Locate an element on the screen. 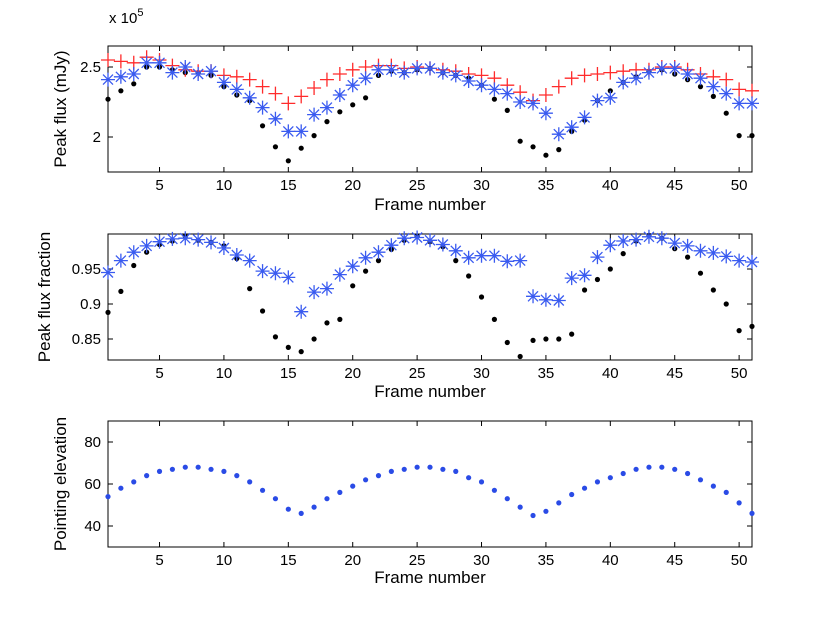  y-tick-label-peak-flux-fraction-0: 0.85 is located at coordinates (86, 339).